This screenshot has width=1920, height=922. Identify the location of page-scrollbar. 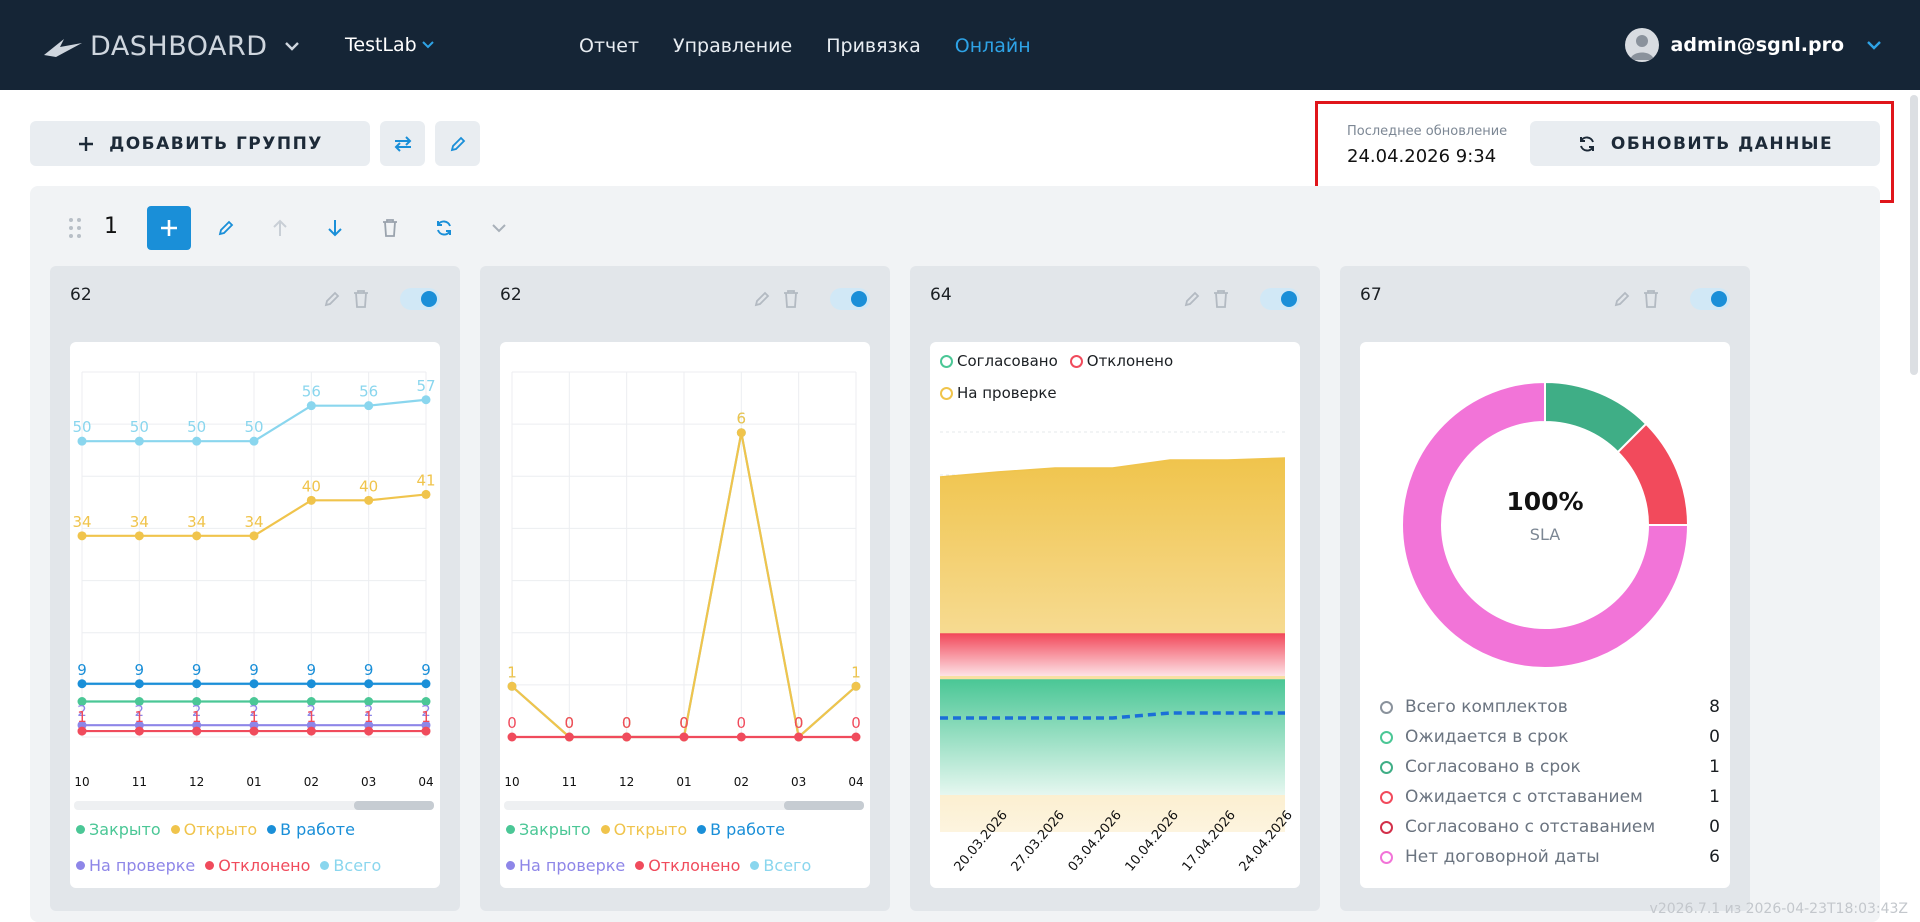
(1914, 235).